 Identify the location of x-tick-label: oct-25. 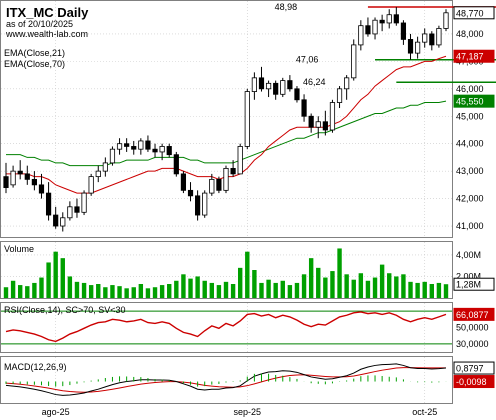
(424, 412).